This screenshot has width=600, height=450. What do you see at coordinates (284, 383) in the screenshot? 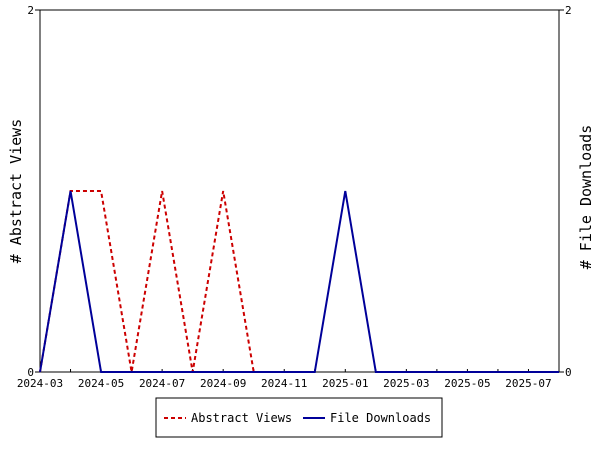
I see `x-tick-label: 2024-11` at bounding box center [284, 383].